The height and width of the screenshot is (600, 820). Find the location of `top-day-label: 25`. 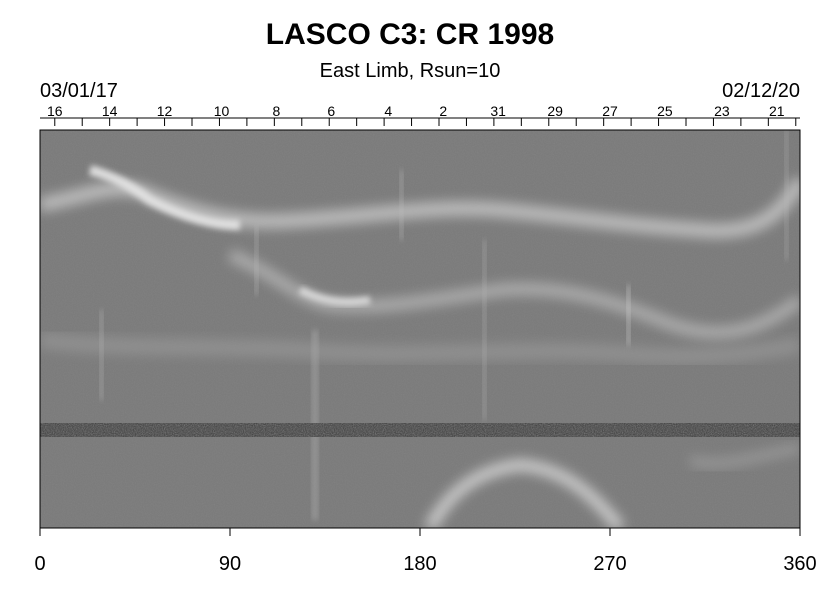

top-day-label: 25 is located at coordinates (665, 111).